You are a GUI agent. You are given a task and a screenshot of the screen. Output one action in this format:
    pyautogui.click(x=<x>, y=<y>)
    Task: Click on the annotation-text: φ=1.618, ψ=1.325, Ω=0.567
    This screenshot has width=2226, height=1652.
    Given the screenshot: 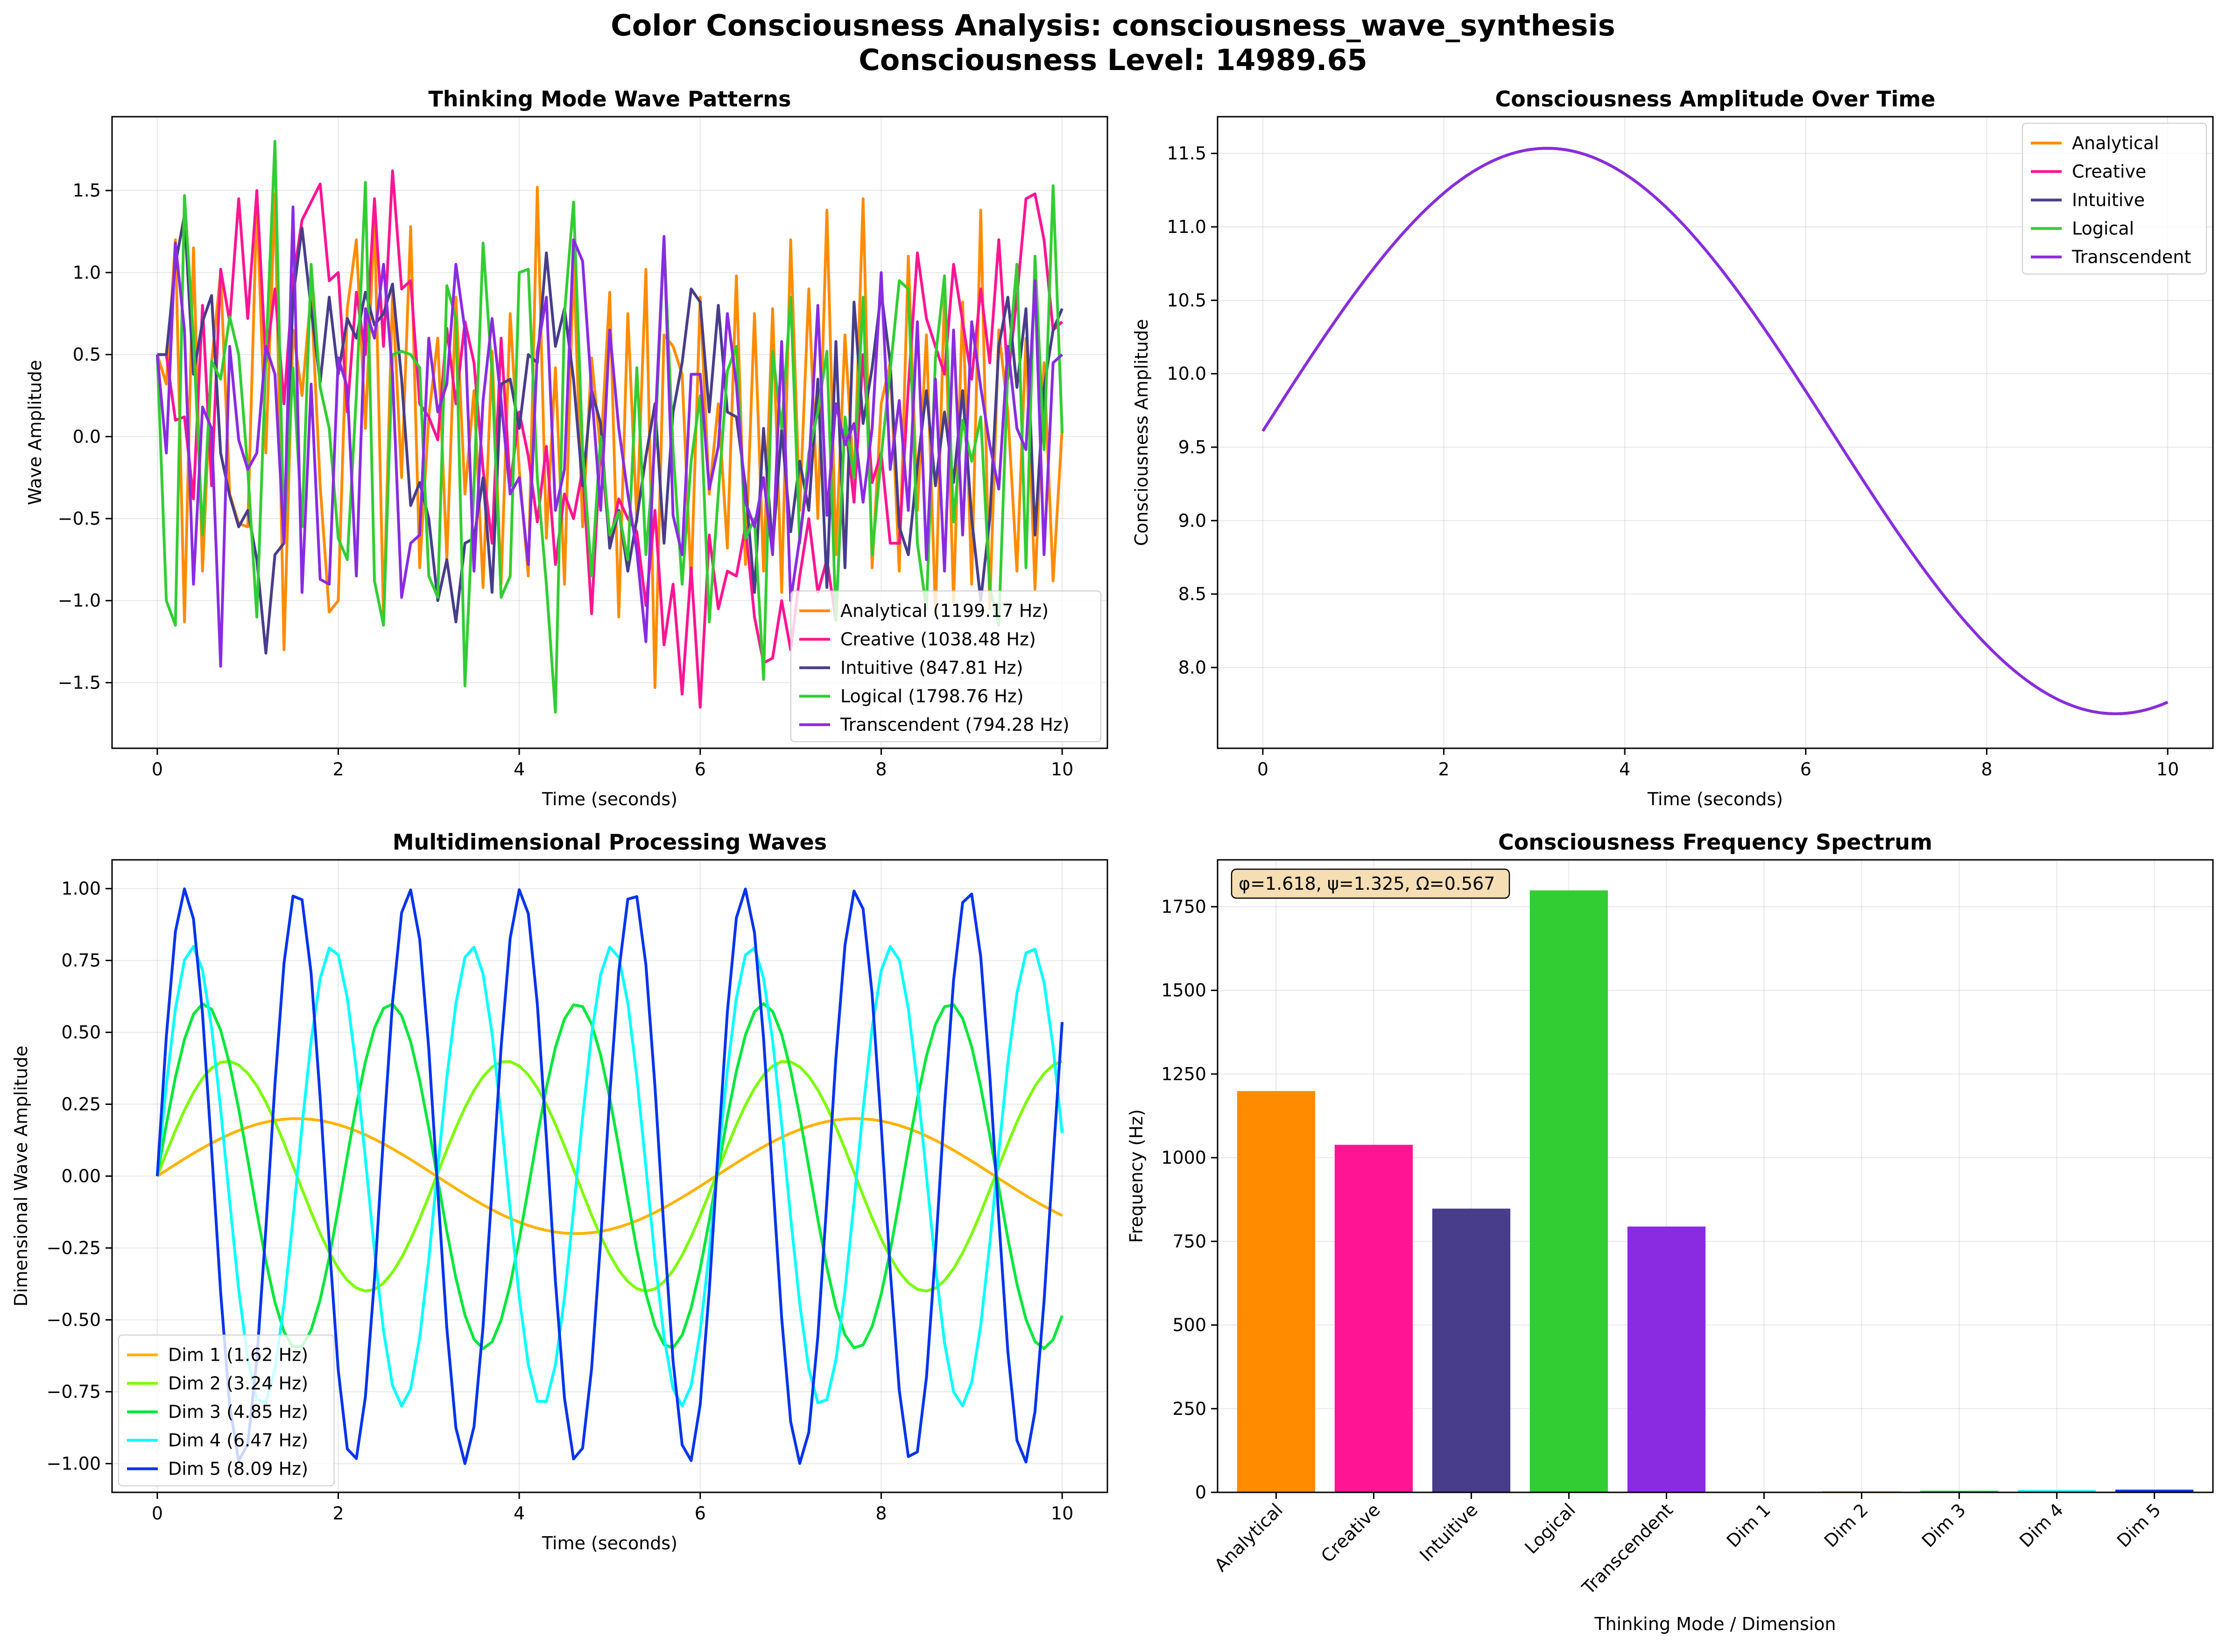 What is the action you would take?
    pyautogui.click(x=1367, y=883)
    